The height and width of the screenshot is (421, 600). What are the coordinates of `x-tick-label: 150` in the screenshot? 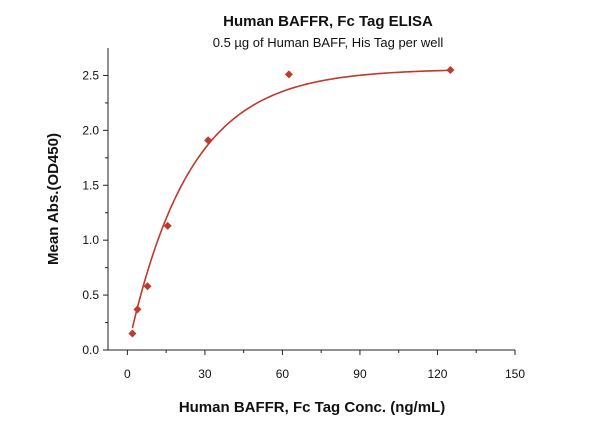 It's located at (515, 374).